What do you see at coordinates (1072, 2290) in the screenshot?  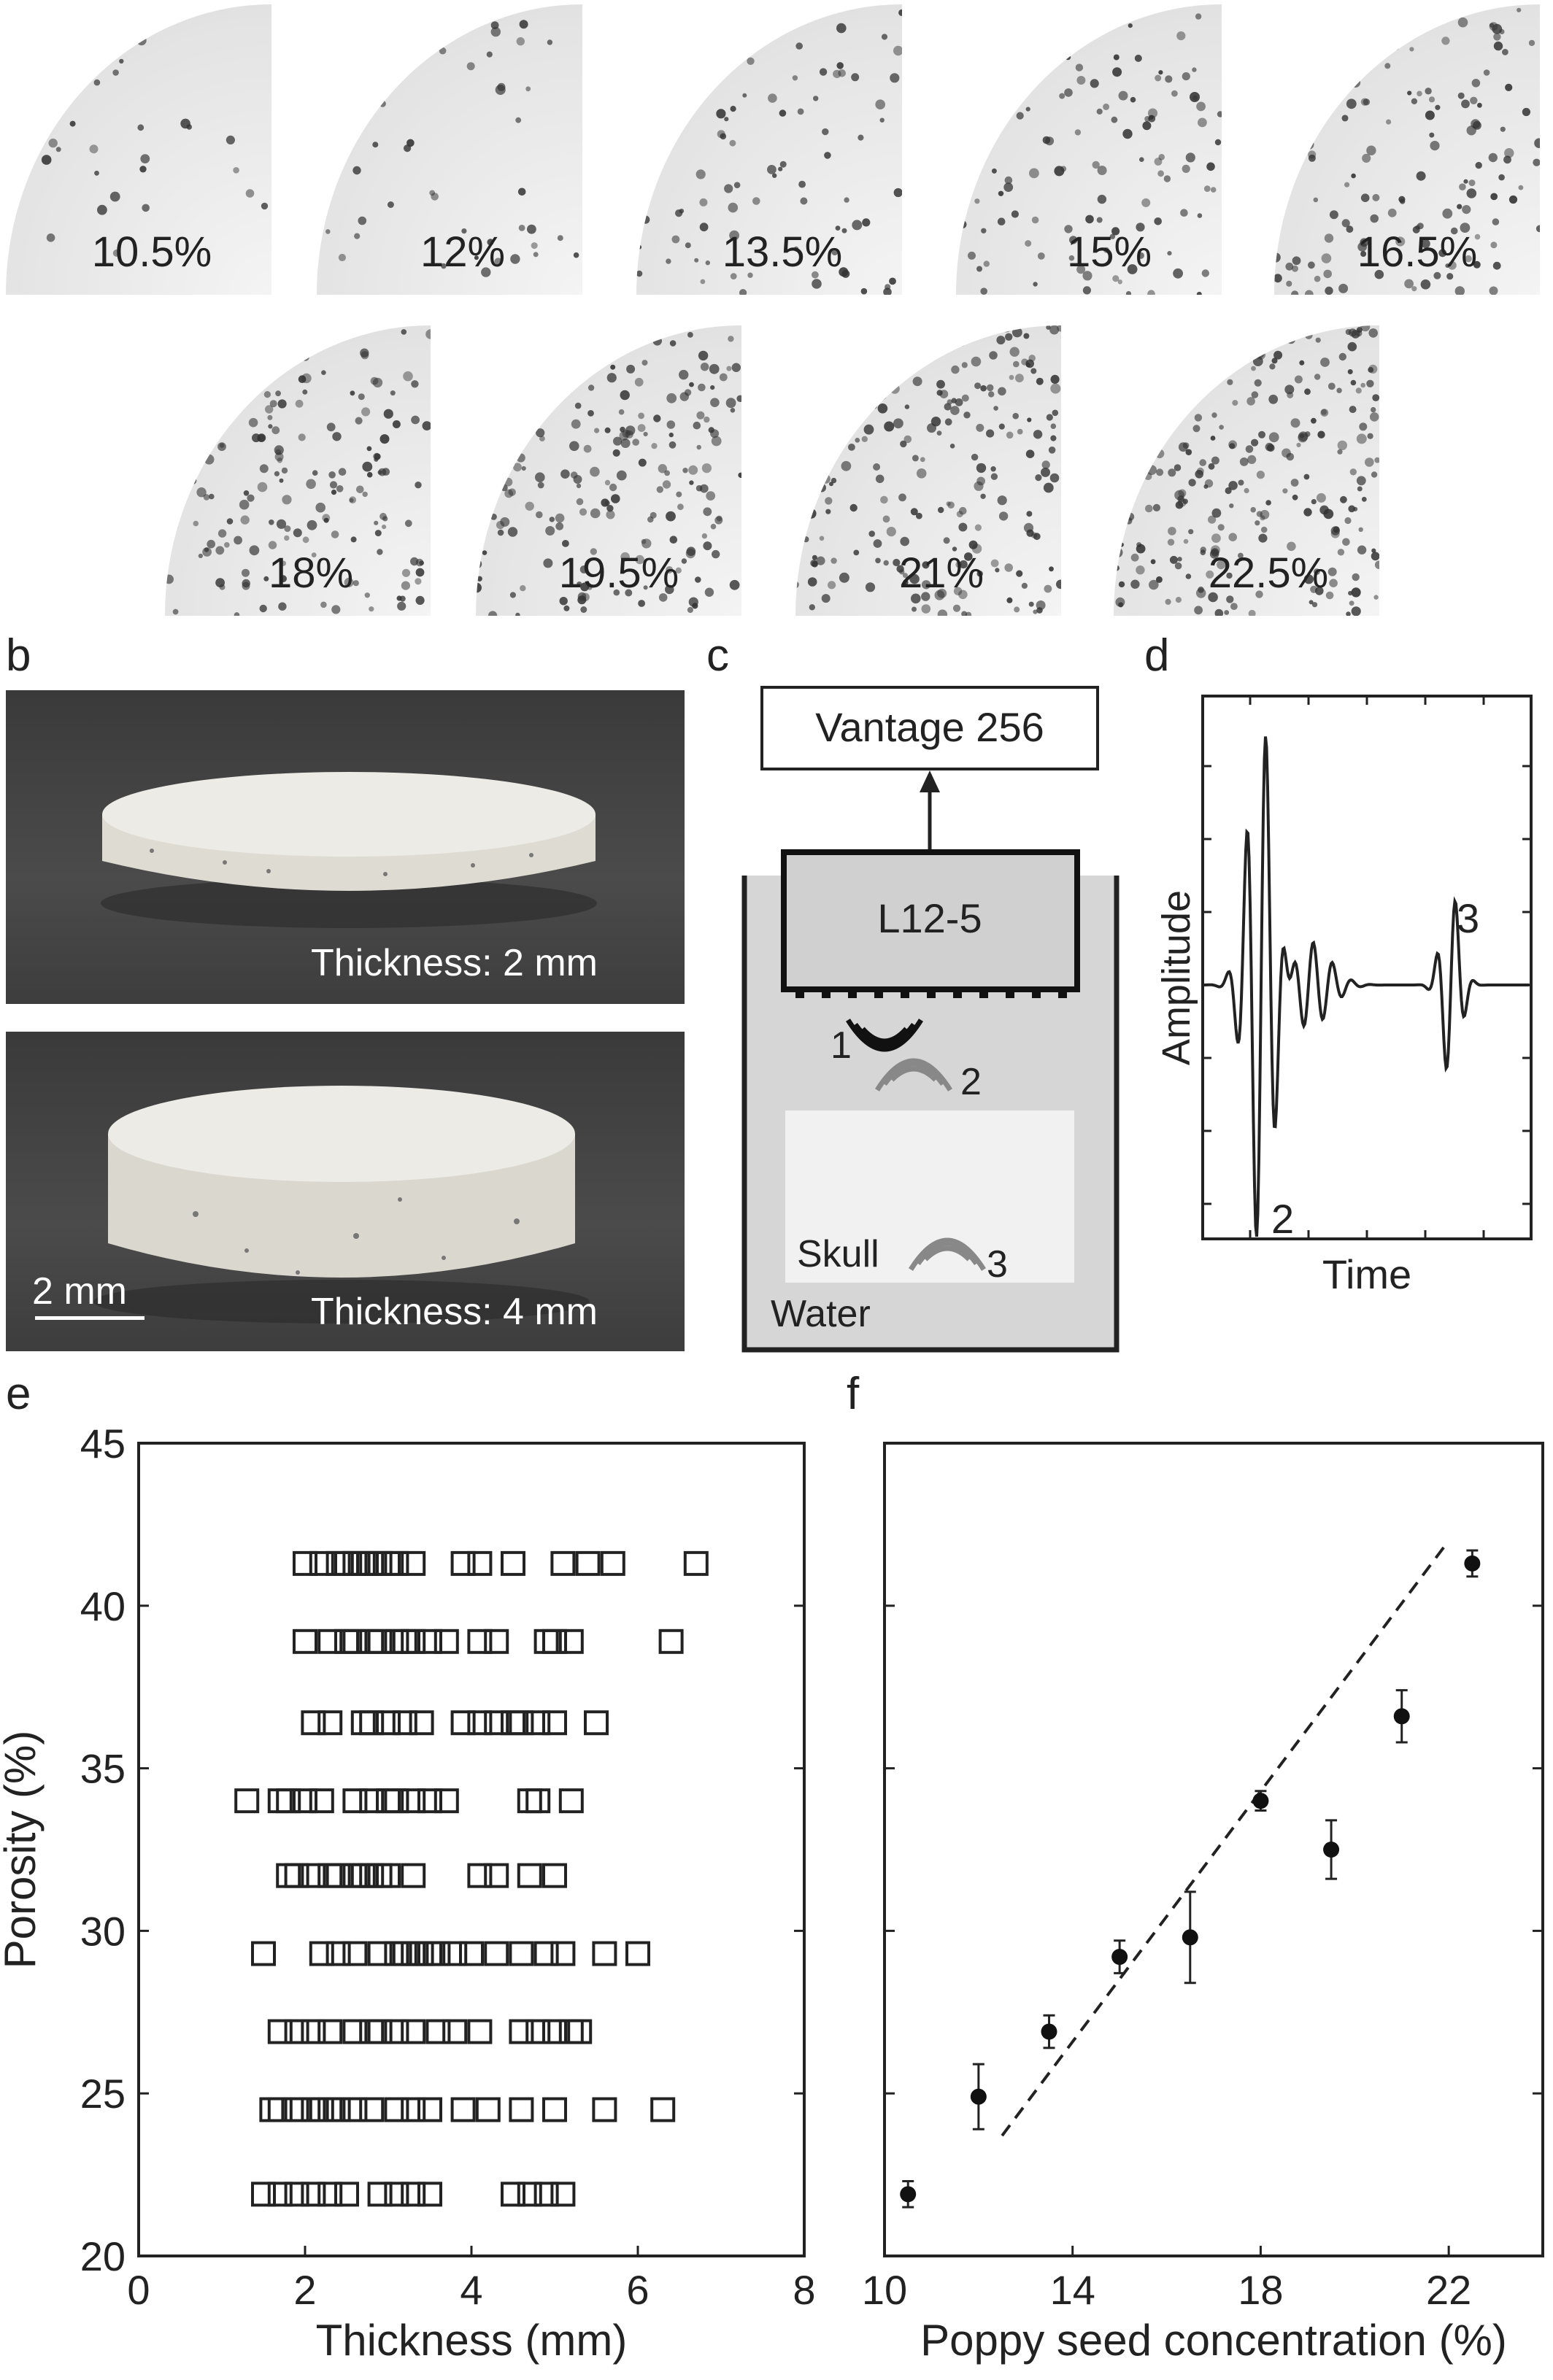 I see `x-tick-label: 14` at bounding box center [1072, 2290].